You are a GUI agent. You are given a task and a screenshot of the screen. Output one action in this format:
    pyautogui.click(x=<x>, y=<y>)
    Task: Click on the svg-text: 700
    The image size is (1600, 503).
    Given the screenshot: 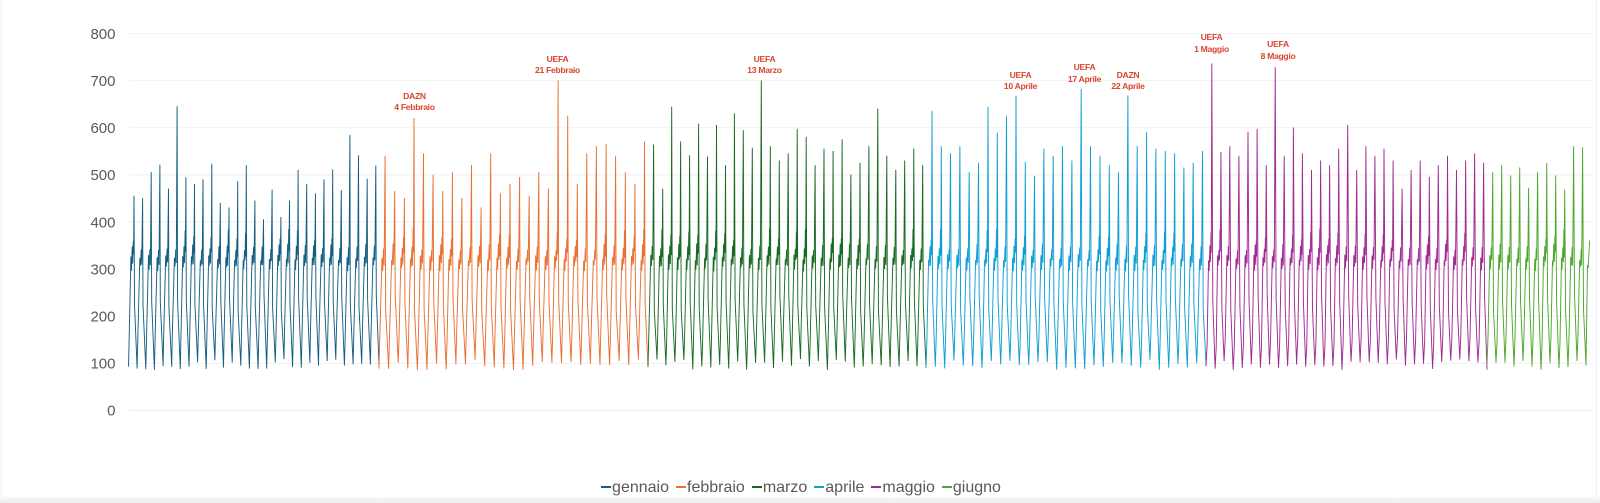 What is the action you would take?
    pyautogui.click(x=102, y=81)
    